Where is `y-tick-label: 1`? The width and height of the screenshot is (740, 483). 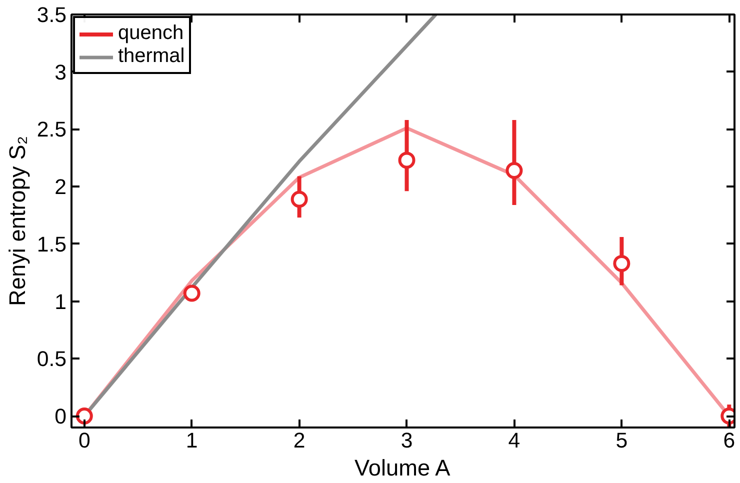 y-tick-label: 1 is located at coordinates (60, 302).